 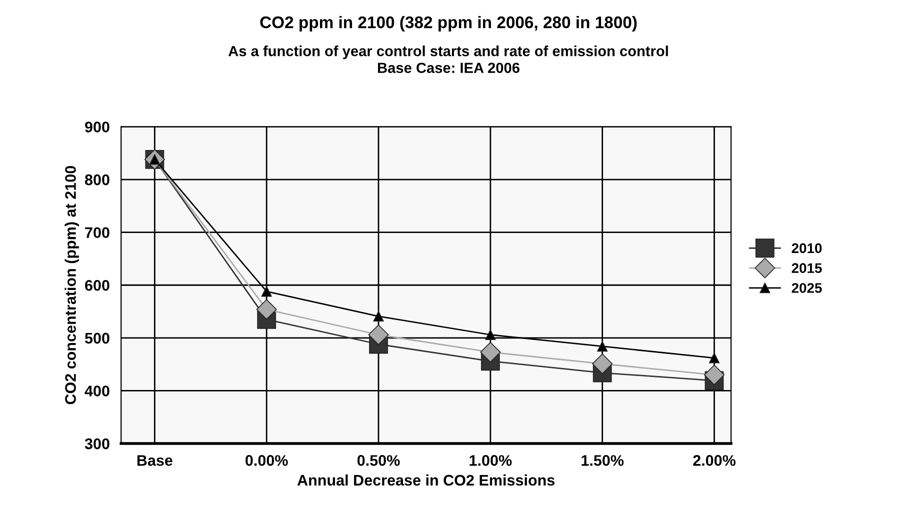 What do you see at coordinates (807, 268) in the screenshot?
I see `legend-label: 2015` at bounding box center [807, 268].